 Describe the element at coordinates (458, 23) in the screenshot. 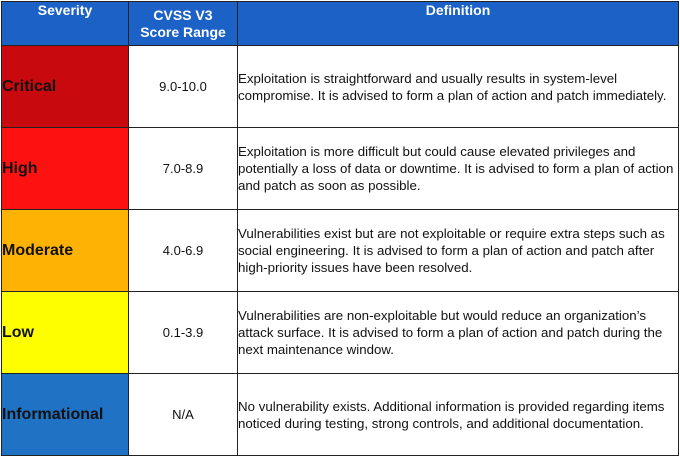

I see `header-definition: Definition` at that location.